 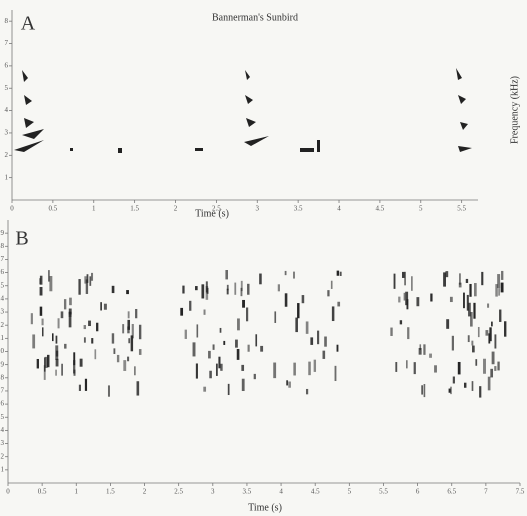 I want to click on y-tick-label: 16, so click(x=2, y=272).